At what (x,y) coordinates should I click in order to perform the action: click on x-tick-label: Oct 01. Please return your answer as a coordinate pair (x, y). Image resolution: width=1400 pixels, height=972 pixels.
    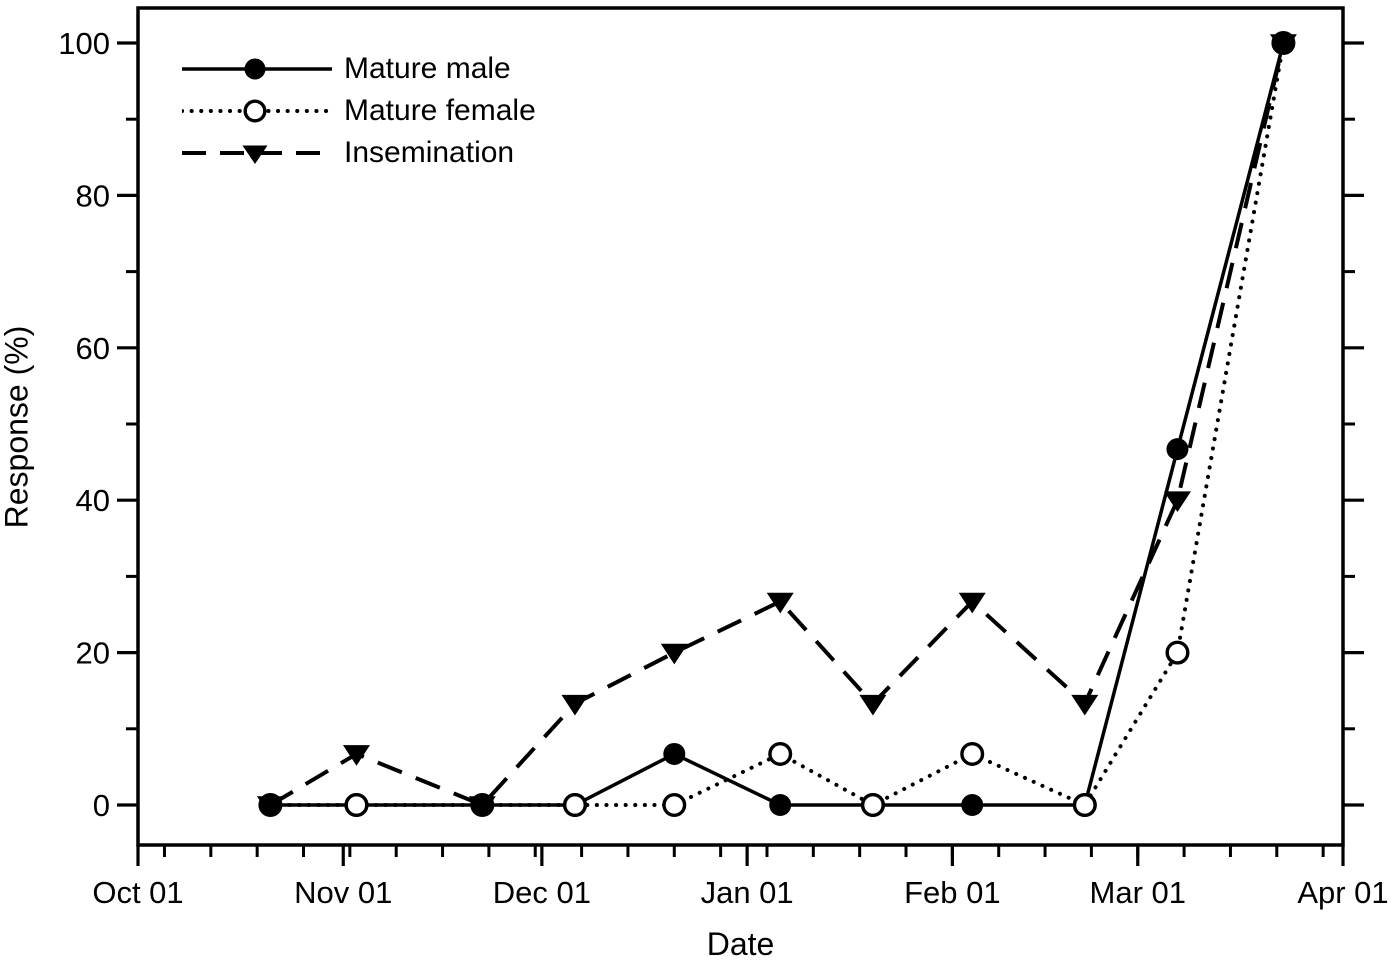
    Looking at the image, I should click on (137, 892).